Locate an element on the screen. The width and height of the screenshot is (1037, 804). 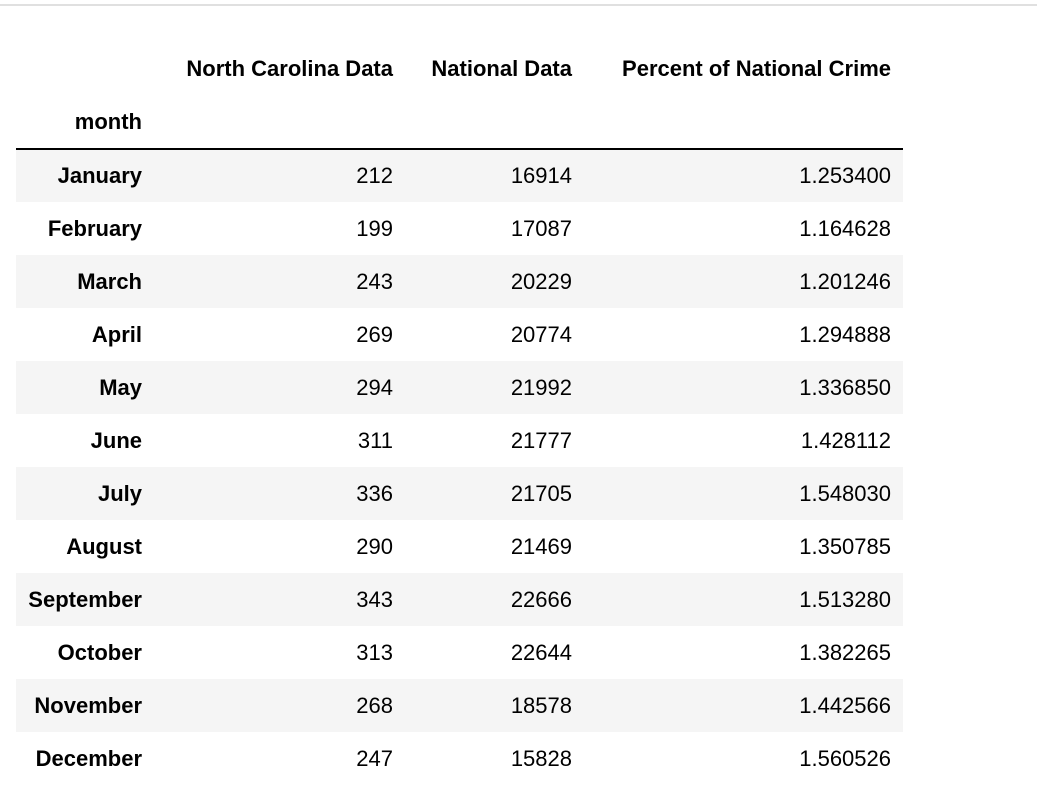
cell-national: 21705 is located at coordinates (541, 493).